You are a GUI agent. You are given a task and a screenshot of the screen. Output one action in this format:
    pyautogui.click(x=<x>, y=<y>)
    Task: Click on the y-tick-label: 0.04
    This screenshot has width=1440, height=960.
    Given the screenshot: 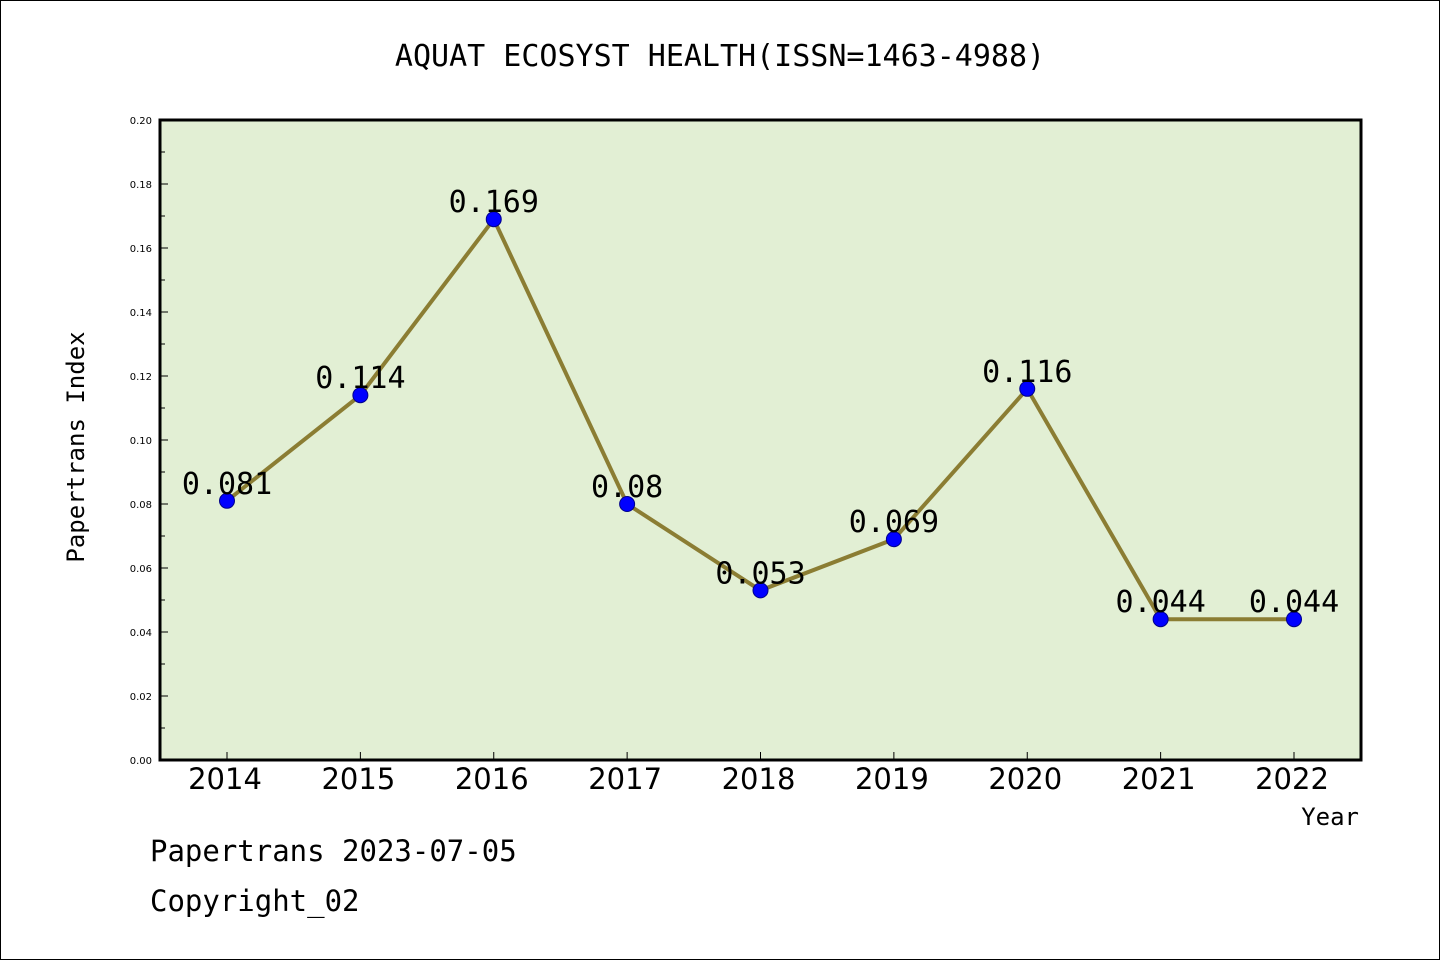 What is the action you would take?
    pyautogui.click(x=141, y=633)
    